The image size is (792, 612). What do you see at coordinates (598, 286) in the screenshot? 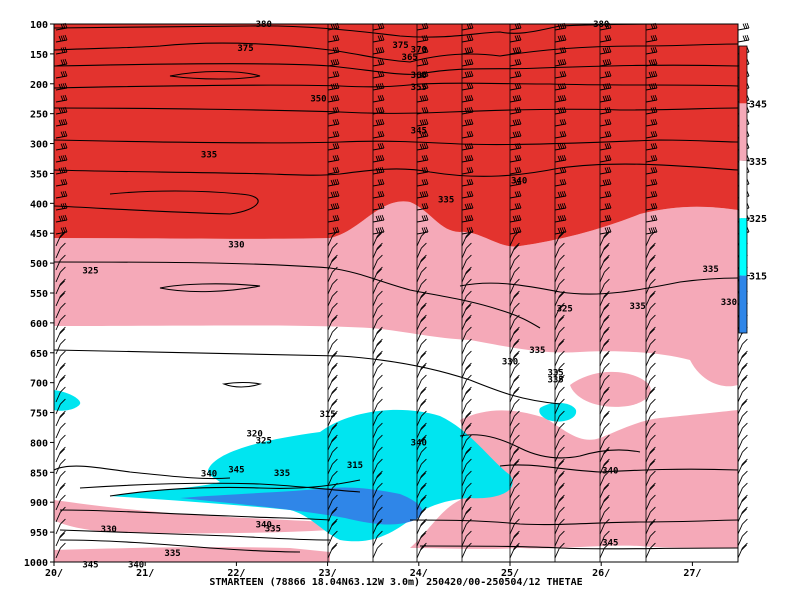
I see `contour-340b` at bounding box center [598, 286].